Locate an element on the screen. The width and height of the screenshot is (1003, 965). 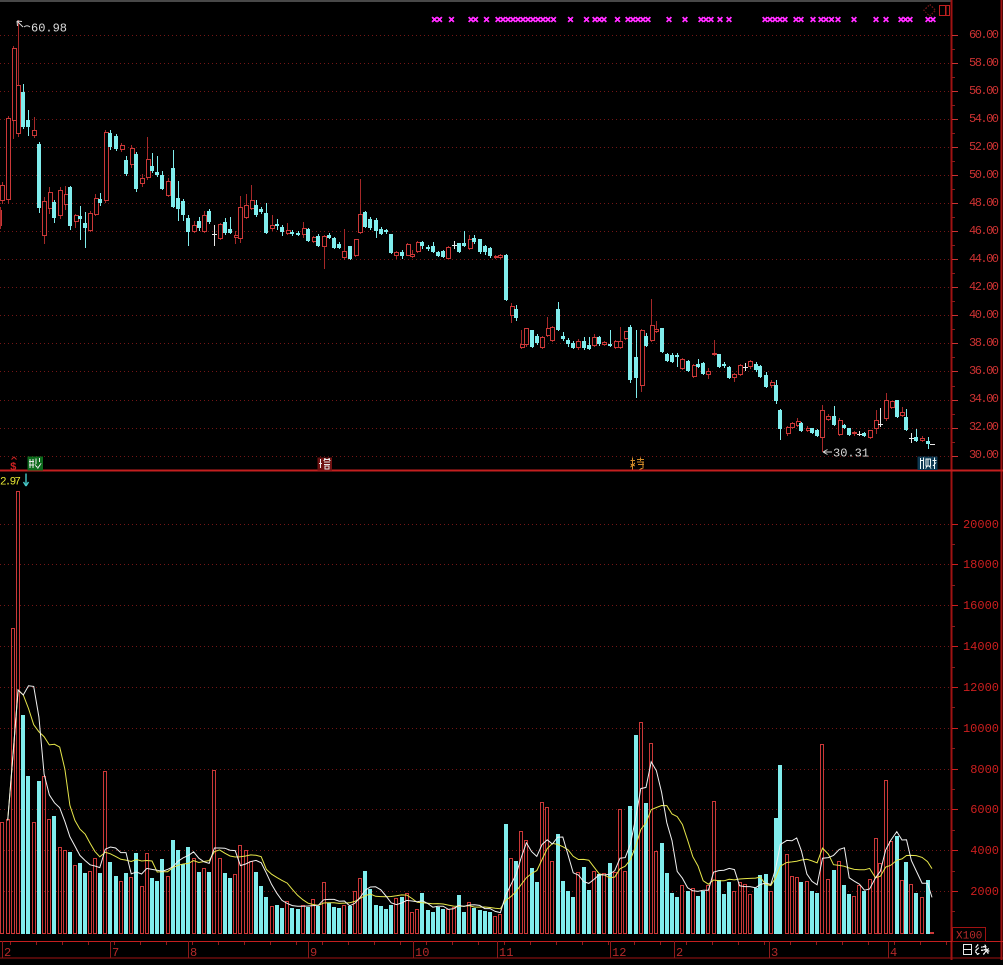
svg-text: 16000 is located at coordinates (981, 606).